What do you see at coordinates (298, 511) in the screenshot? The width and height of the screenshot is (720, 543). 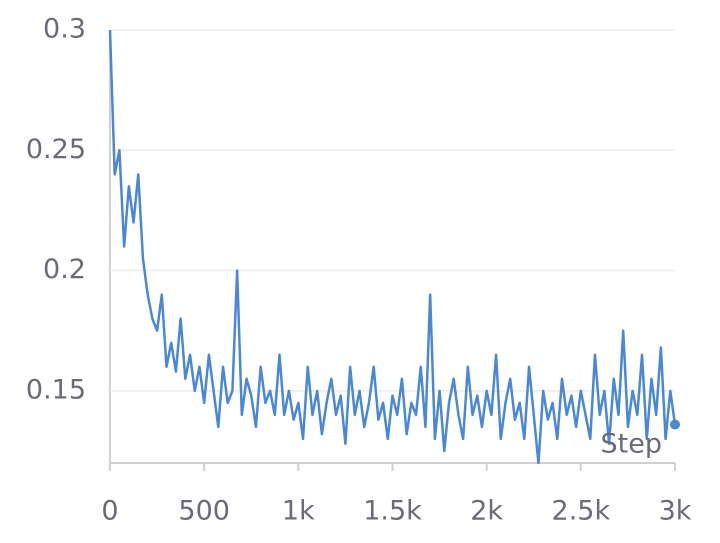 I see `x-tick-label: 1k` at bounding box center [298, 511].